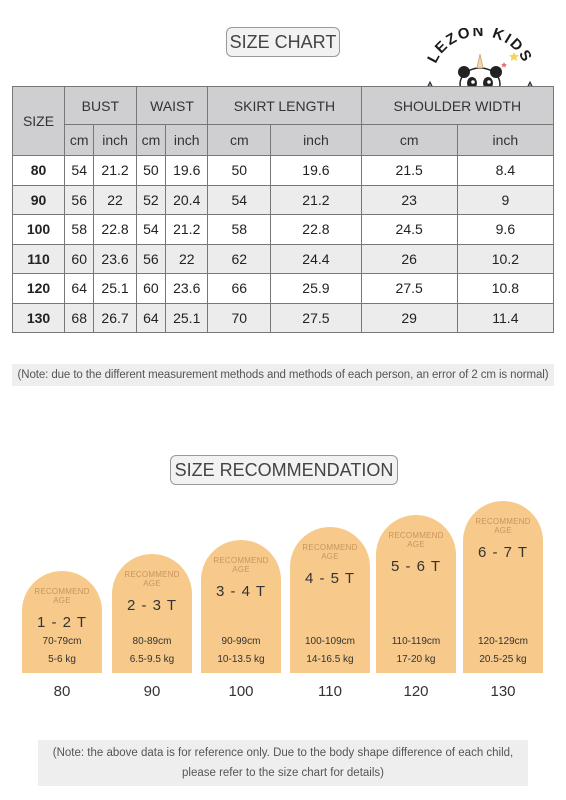 This screenshot has height=800, width=566. What do you see at coordinates (284, 105) in the screenshot?
I see `group-header-skirt-length: SKIRT LENGTH` at bounding box center [284, 105].